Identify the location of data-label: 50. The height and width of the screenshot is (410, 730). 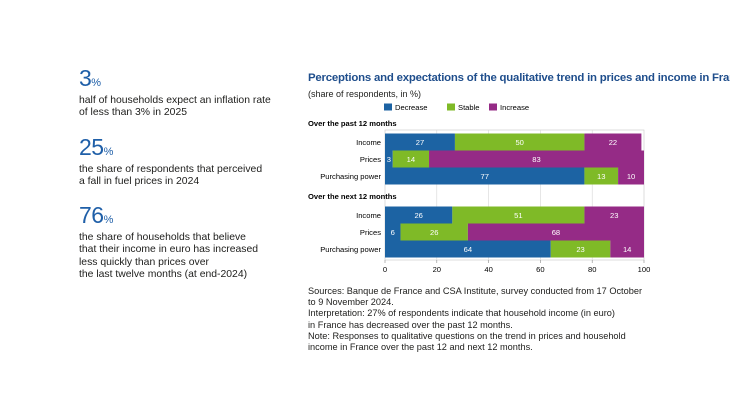
(519, 142).